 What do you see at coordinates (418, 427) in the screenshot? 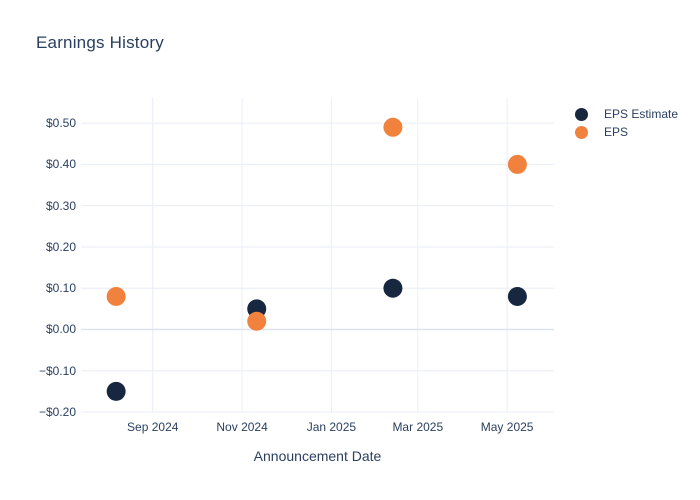
I see `x-tick-label: Mar 2025` at bounding box center [418, 427].